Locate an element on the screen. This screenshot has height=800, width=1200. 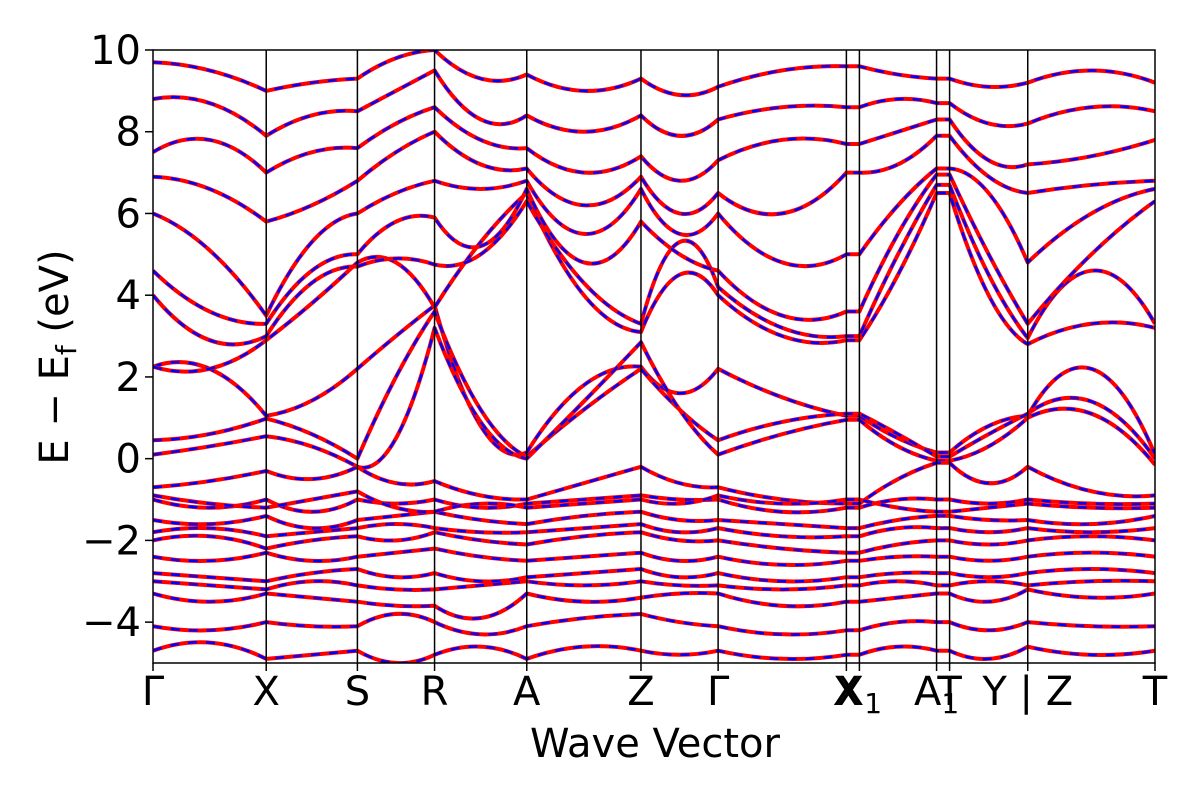
x-tick-label: A is located at coordinates (527, 692).